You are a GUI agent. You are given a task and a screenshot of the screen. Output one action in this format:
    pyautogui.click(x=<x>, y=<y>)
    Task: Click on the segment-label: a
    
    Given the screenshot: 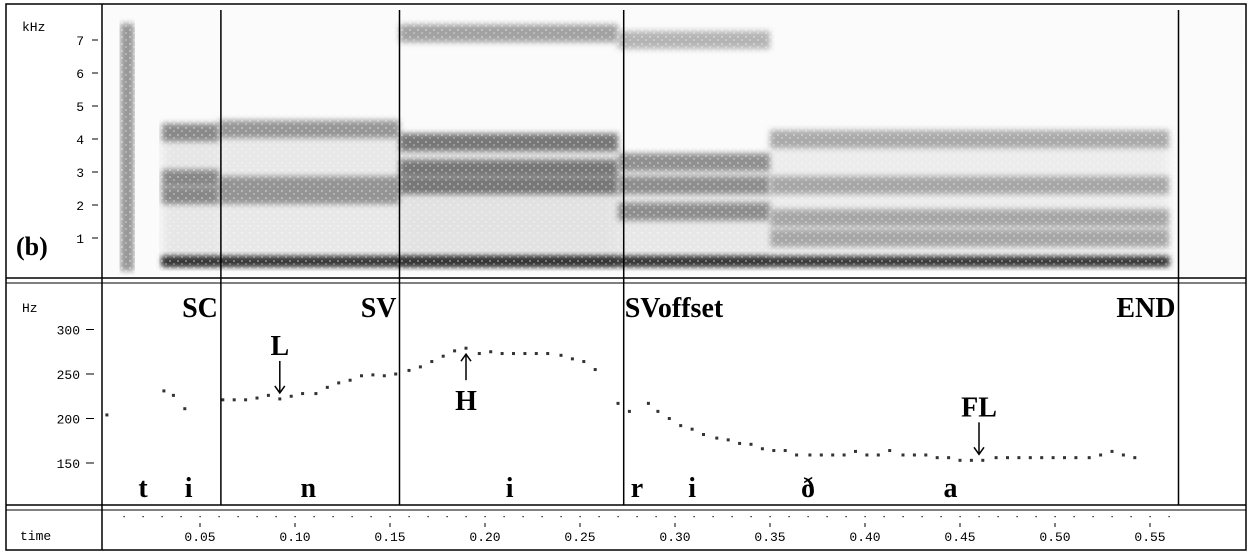 What is the action you would take?
    pyautogui.click(x=951, y=488)
    